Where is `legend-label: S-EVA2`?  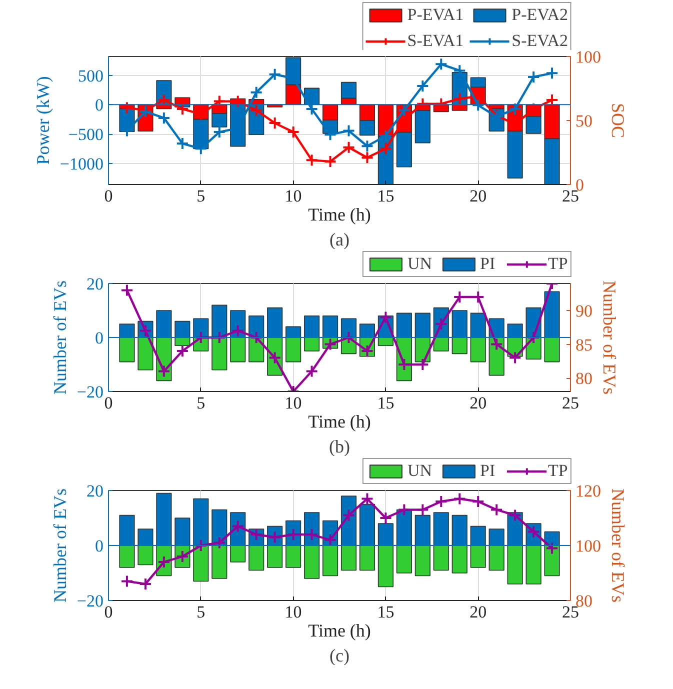
legend-label: S-EVA2 is located at coordinates (540, 41).